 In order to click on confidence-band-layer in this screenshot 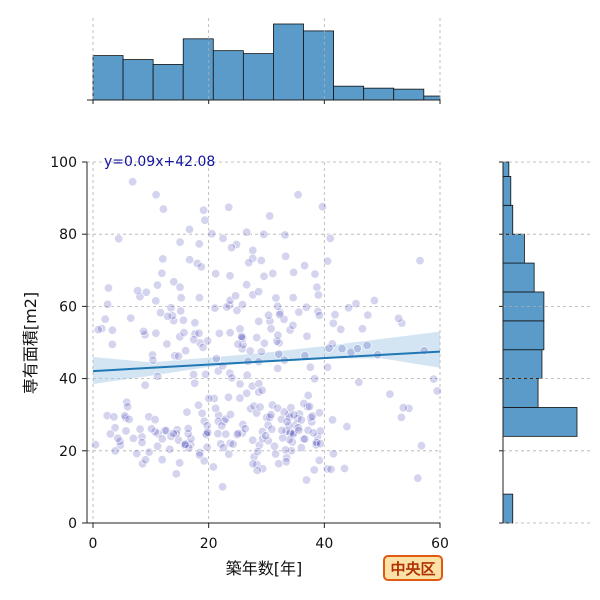, I will do `click(266, 358)`.